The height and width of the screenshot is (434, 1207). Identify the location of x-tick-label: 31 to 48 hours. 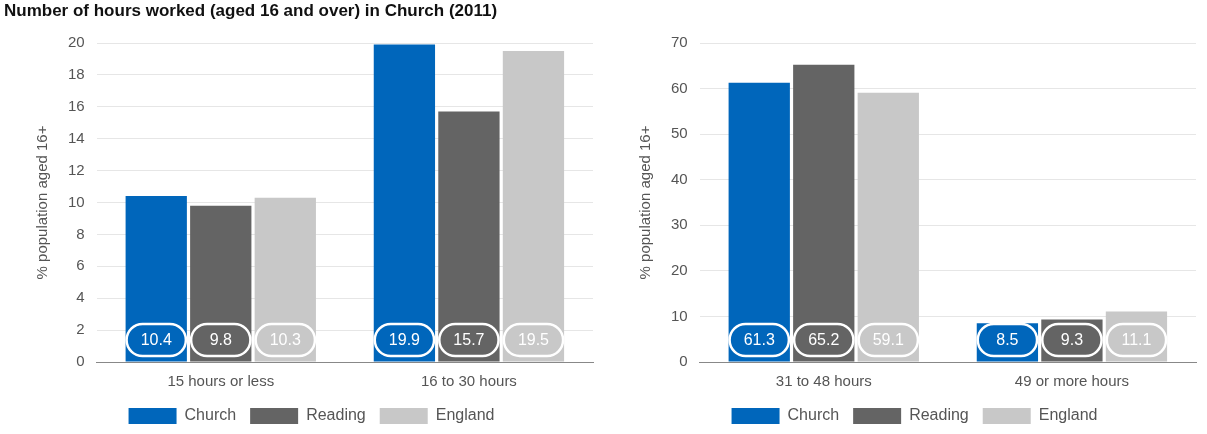
(823, 381).